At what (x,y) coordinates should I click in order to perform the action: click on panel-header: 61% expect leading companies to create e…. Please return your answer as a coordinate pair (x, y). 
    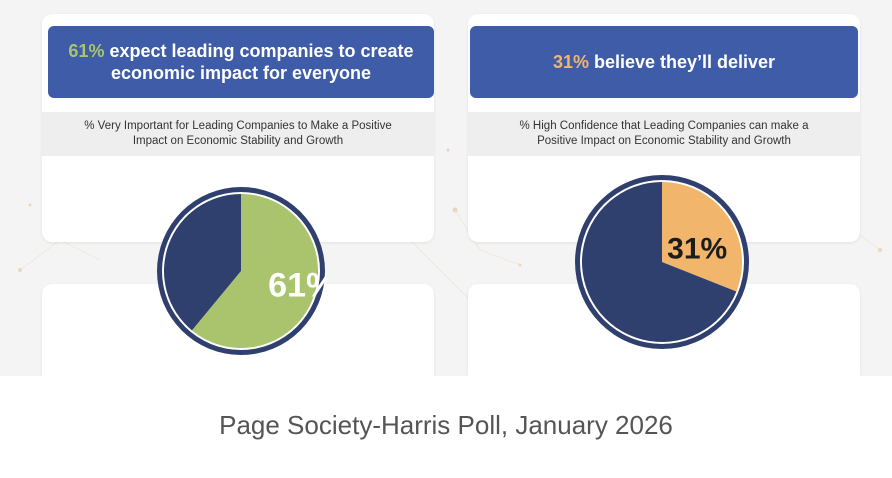
    Looking at the image, I should click on (241, 62).